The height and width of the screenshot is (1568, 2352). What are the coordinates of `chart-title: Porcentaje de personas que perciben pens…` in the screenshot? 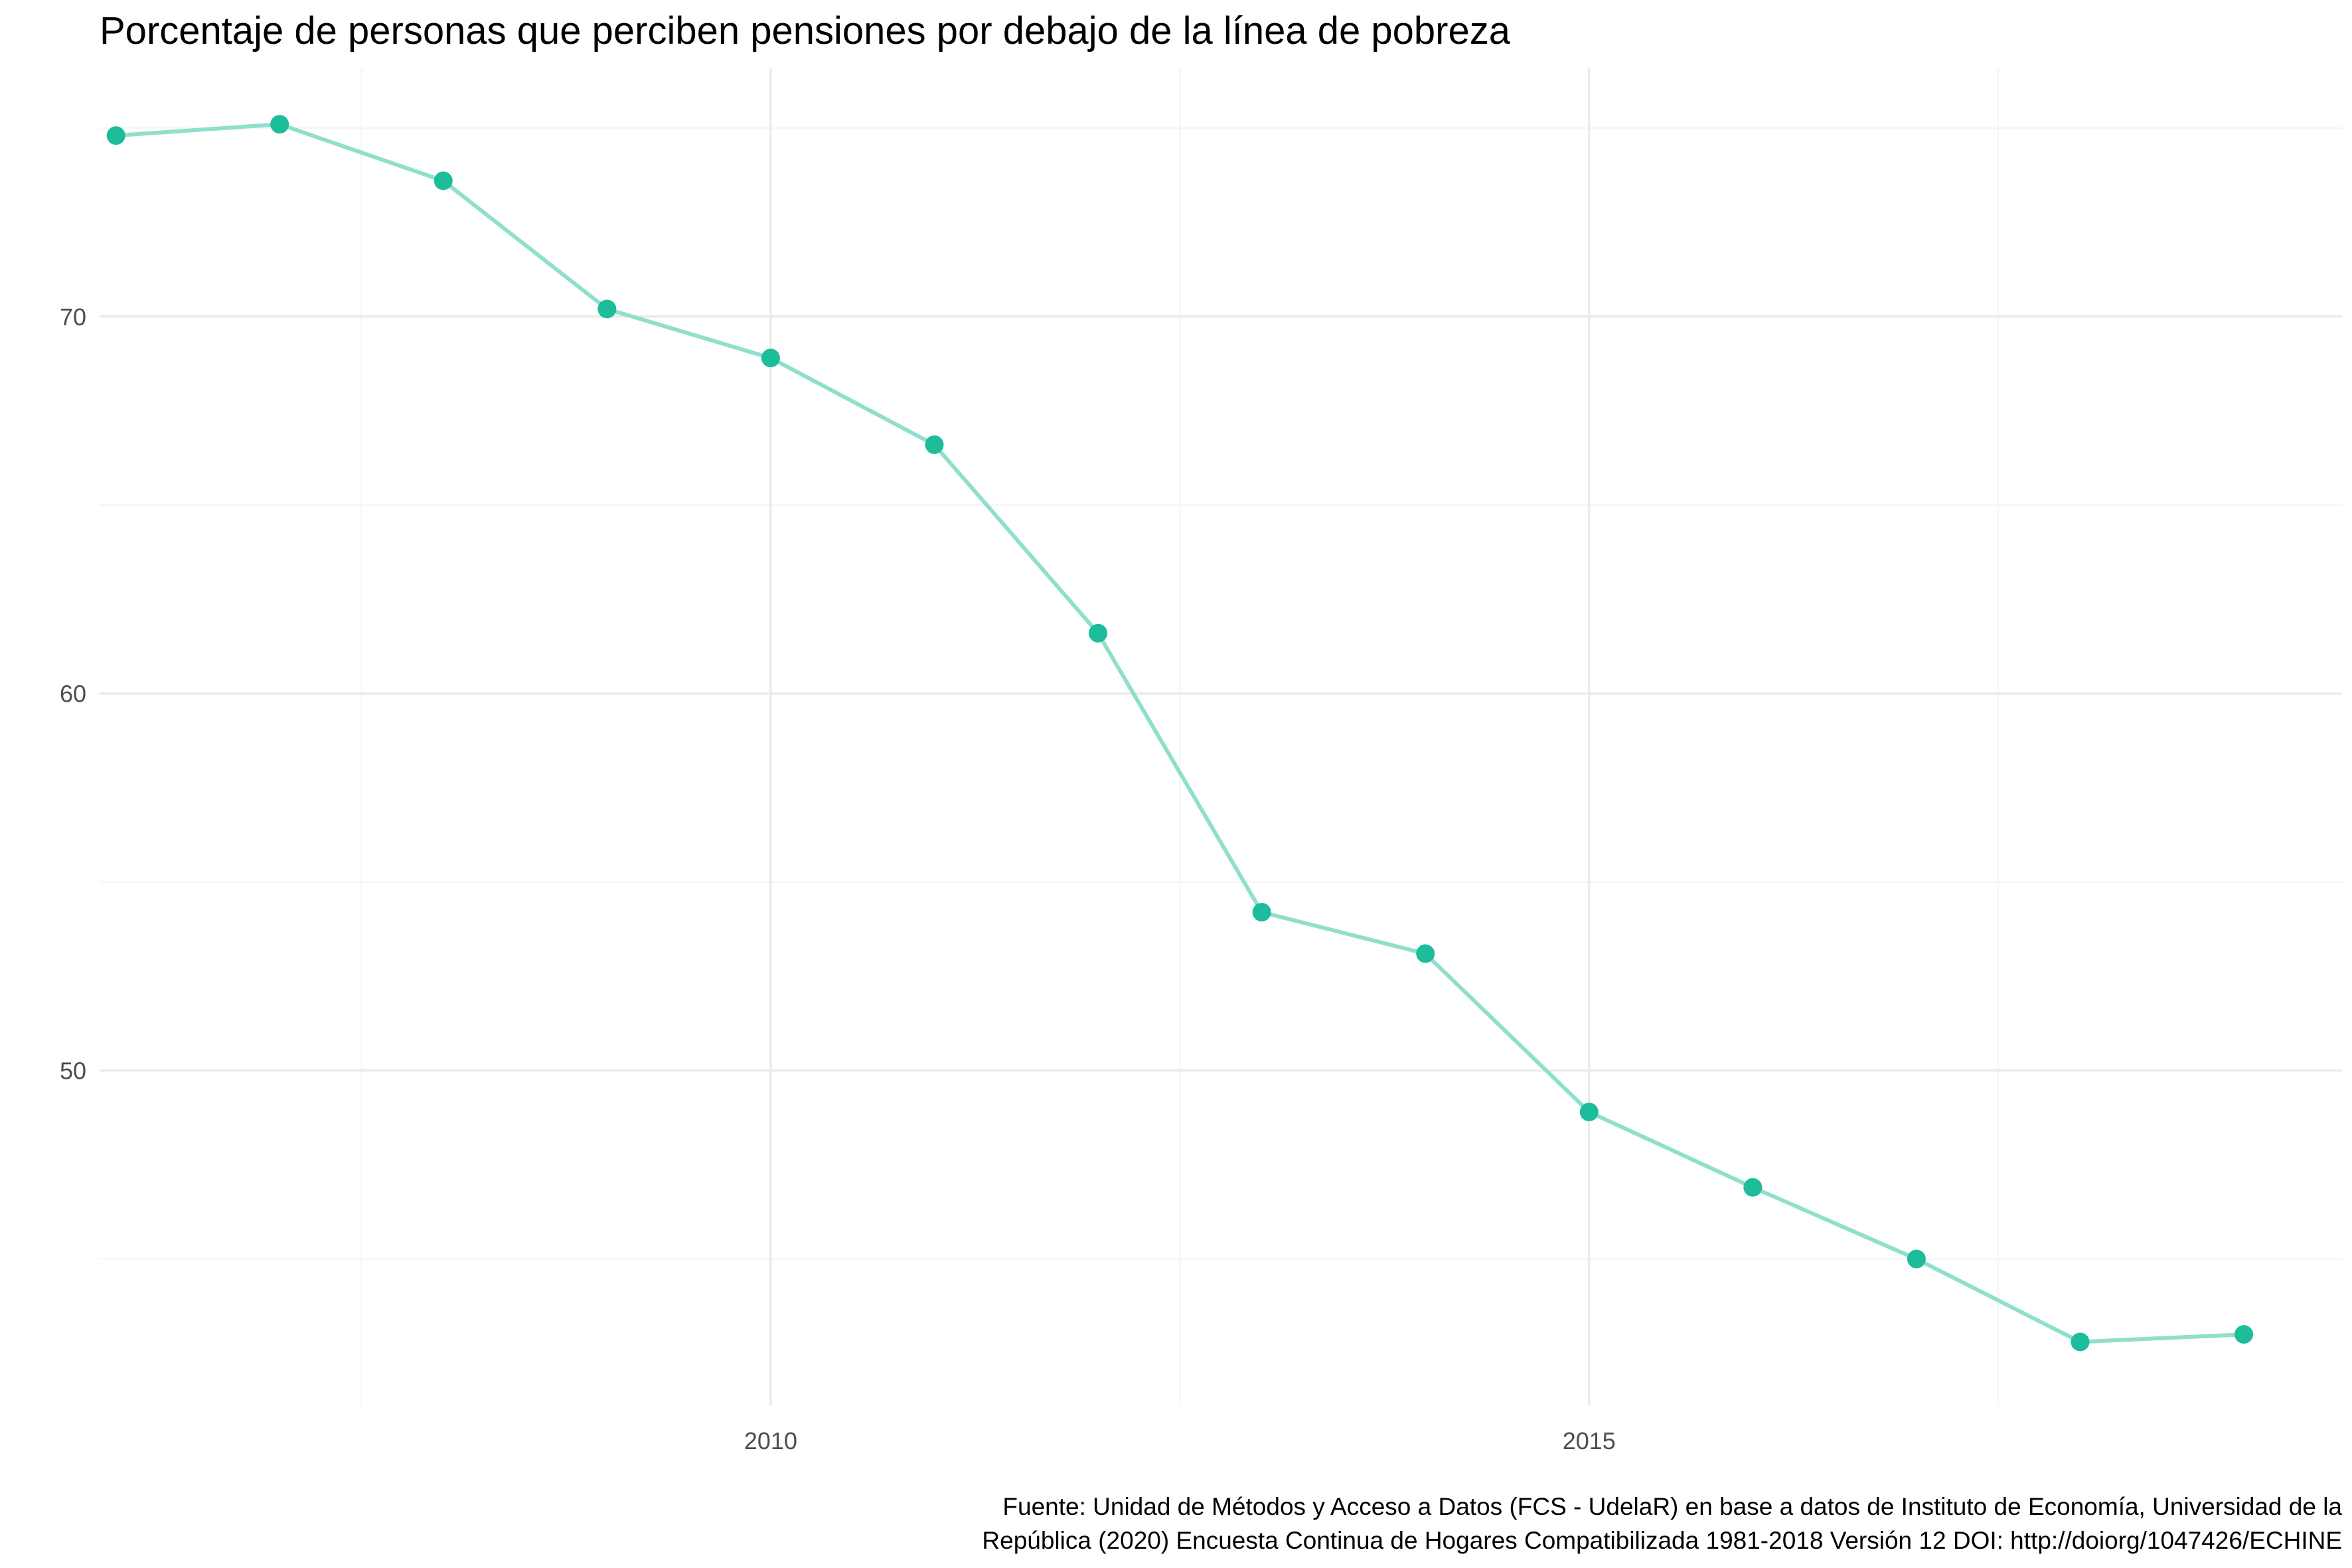 It's located at (805, 31).